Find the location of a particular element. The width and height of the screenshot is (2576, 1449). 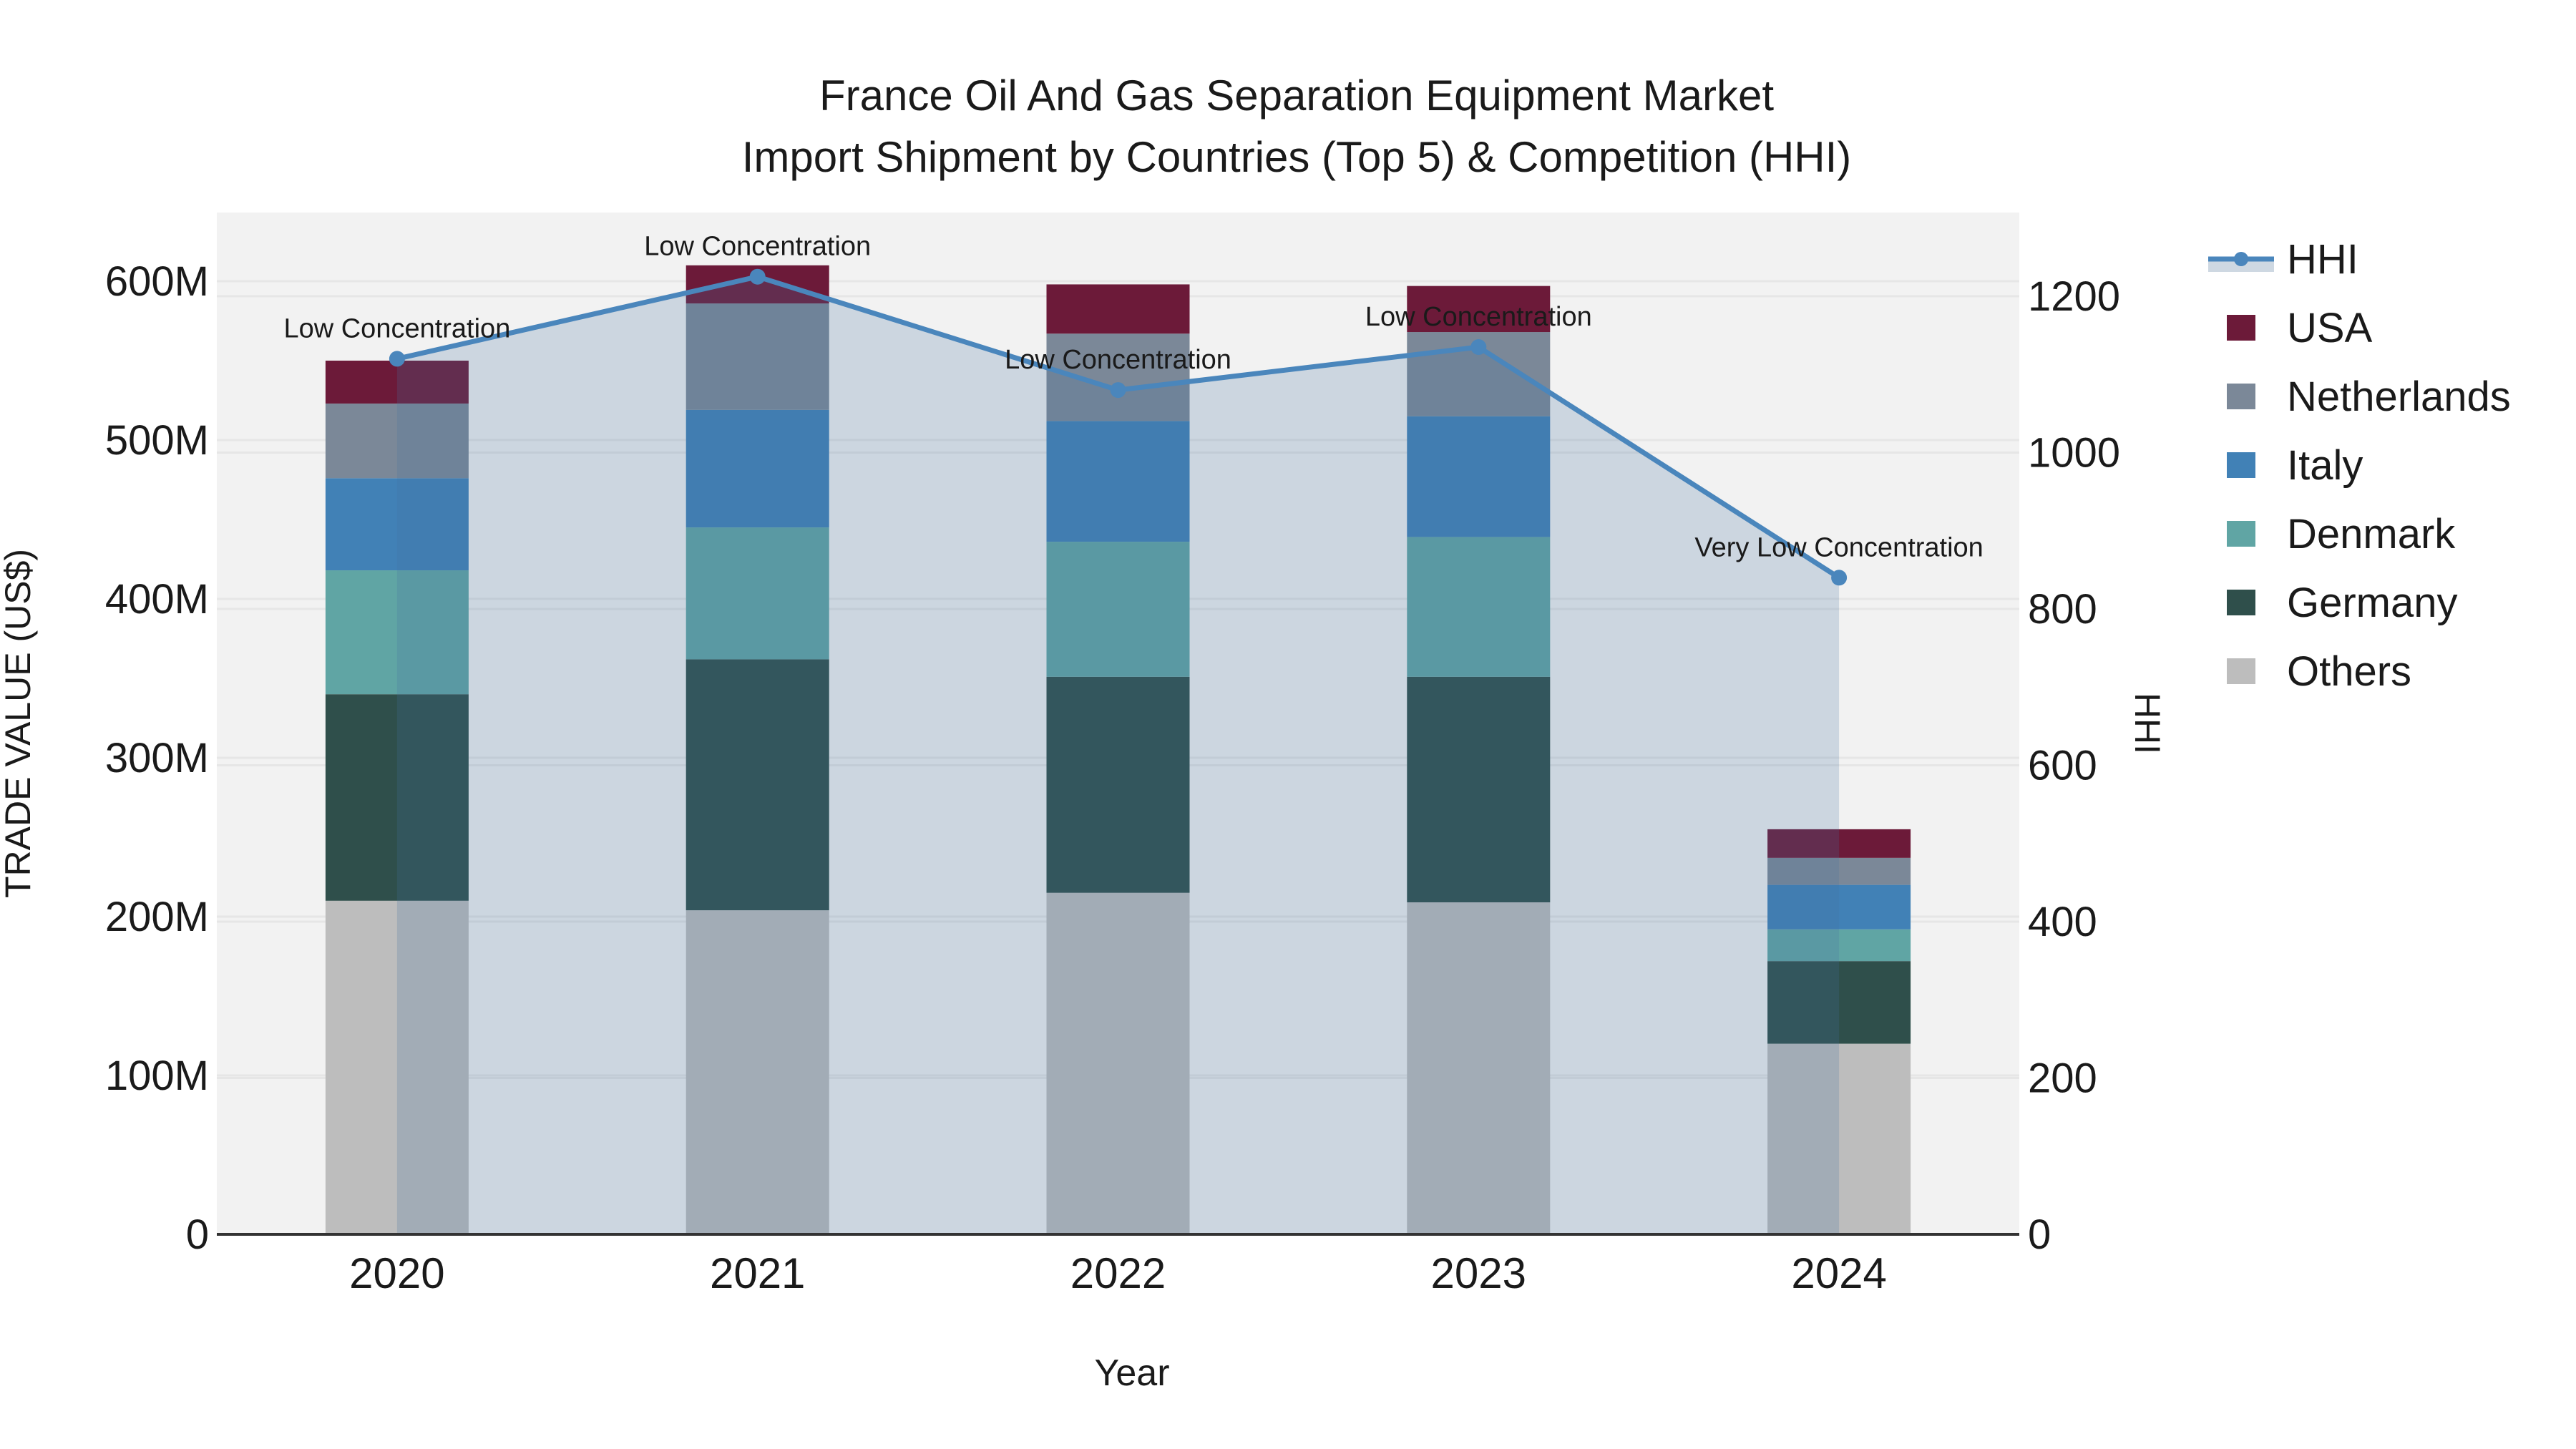

y-tick-left-100M: 100M is located at coordinates (157, 1076).